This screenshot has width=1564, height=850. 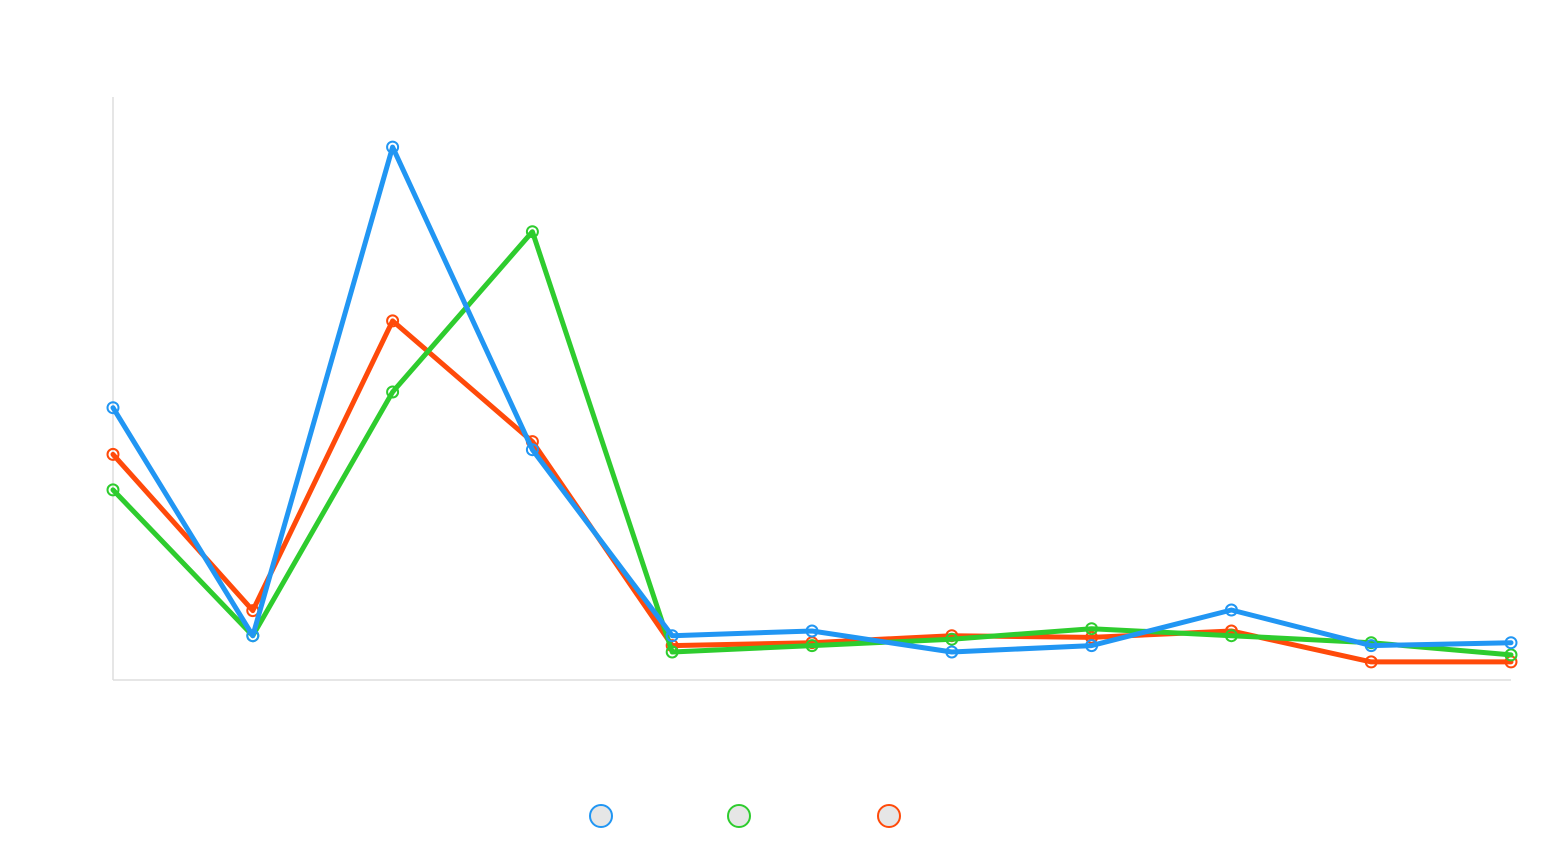 I want to click on chart-legend, so click(x=745, y=816).